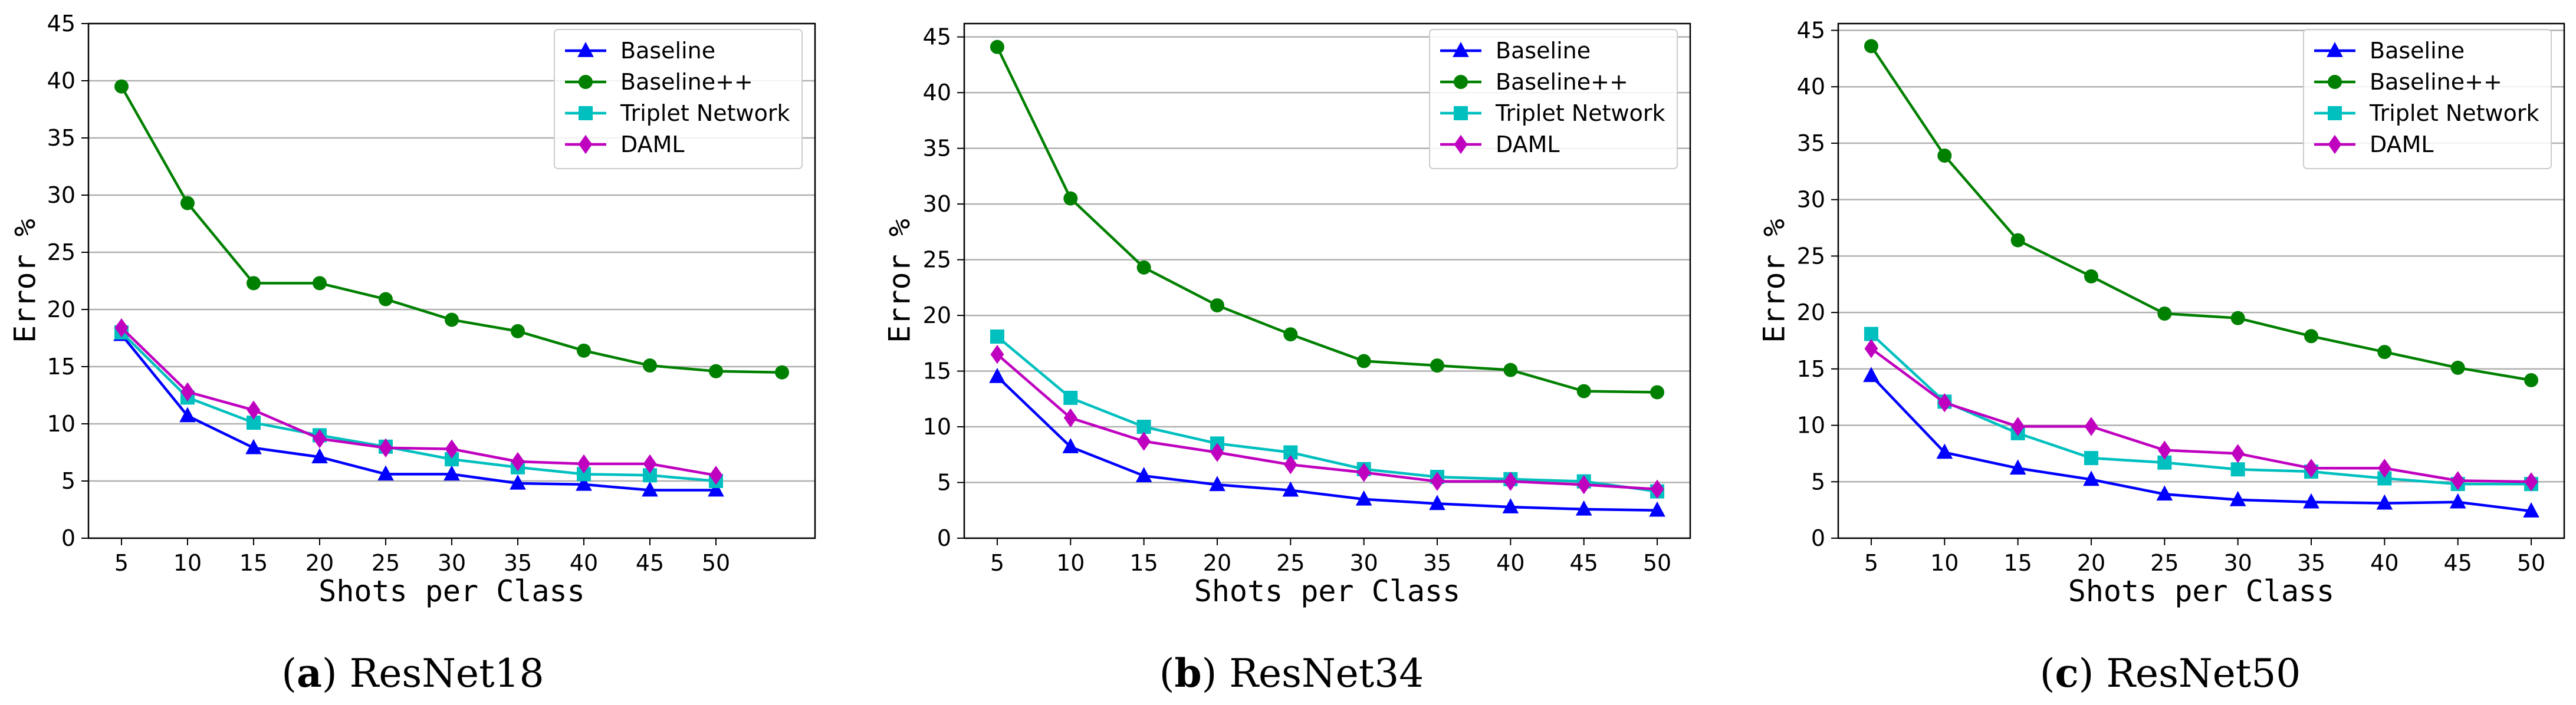  I want to click on y-tick-label: 30, so click(1811, 200).